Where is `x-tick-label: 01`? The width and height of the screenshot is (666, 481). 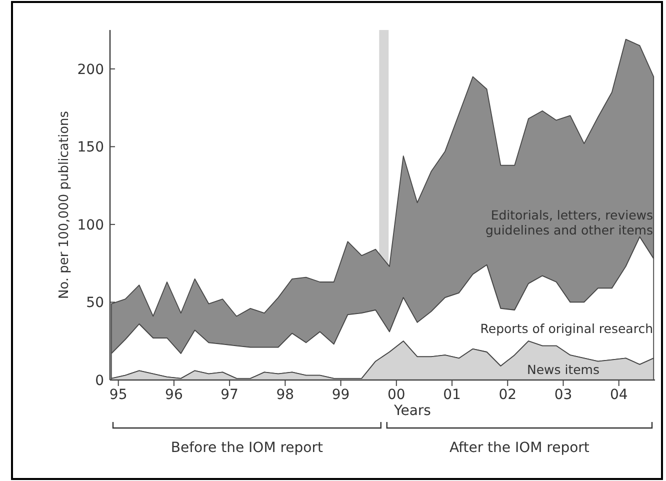
x-tick-label: 01 is located at coordinates (452, 395).